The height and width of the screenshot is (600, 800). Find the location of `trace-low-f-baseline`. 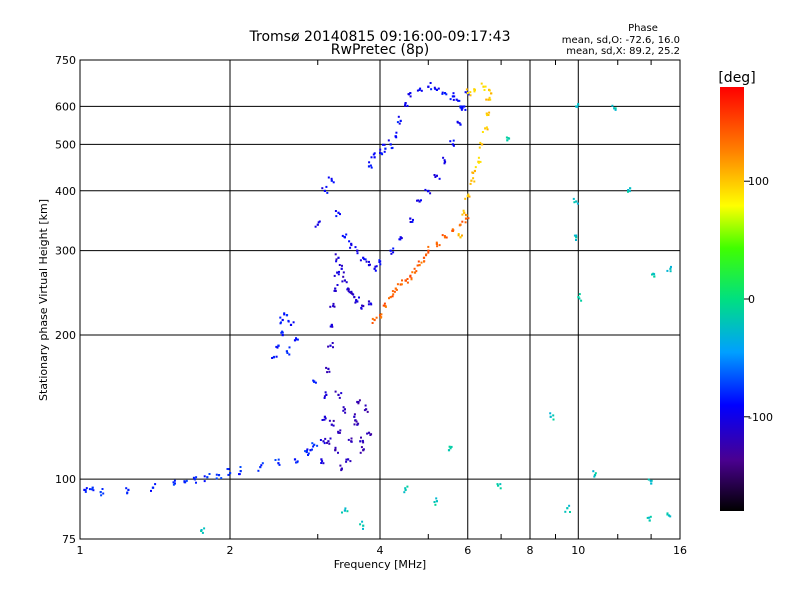

trace-low-f-baseline is located at coordinates (201, 469).